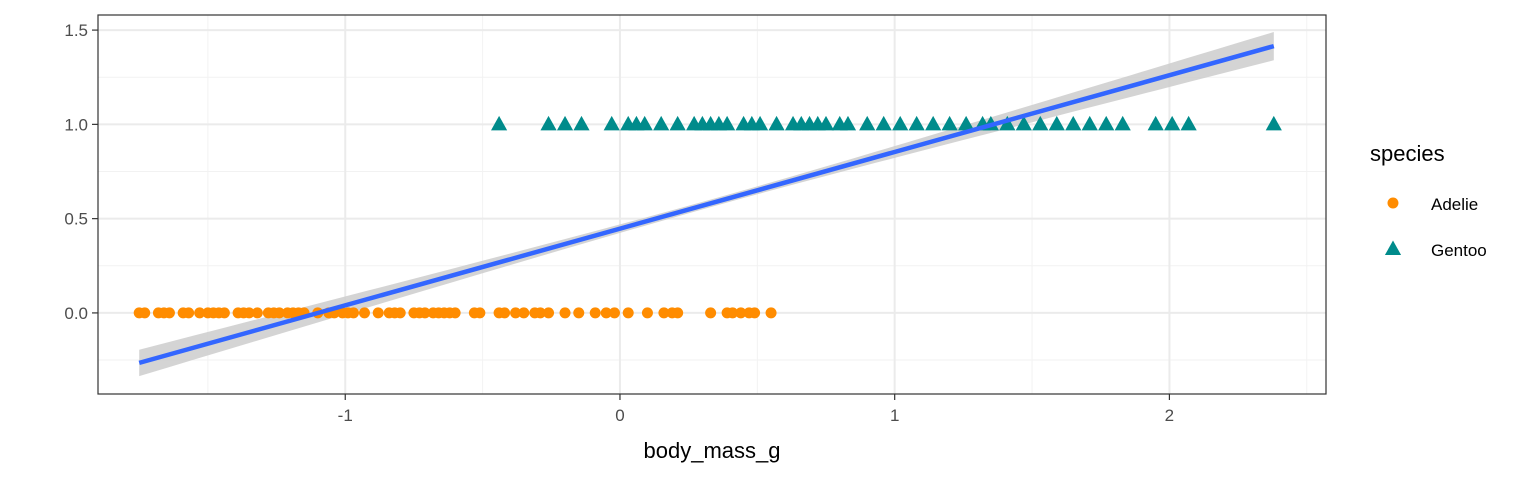 This screenshot has height=480, width=1536. What do you see at coordinates (76, 219) in the screenshot?
I see `y-tick-label: 0.5` at bounding box center [76, 219].